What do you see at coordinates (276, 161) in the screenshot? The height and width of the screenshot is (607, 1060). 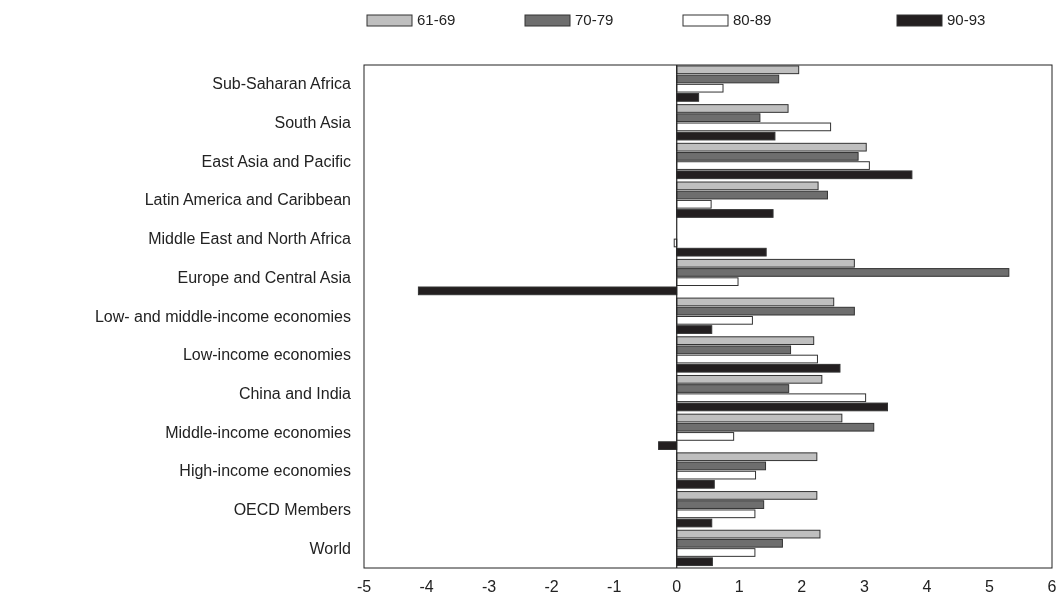 I see `y-tick-label: East Asia and Pacific` at bounding box center [276, 161].